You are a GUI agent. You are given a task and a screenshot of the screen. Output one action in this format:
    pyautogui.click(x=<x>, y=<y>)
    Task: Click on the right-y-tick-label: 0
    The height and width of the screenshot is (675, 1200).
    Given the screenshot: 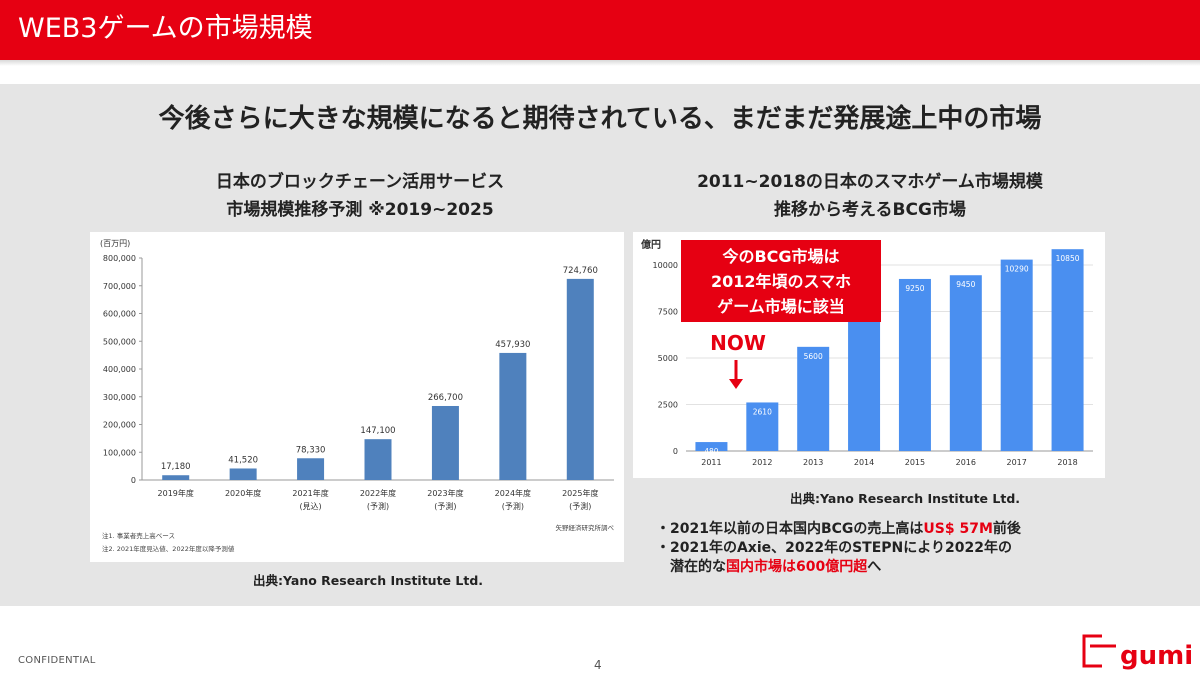 What is the action you would take?
    pyautogui.click(x=675, y=451)
    